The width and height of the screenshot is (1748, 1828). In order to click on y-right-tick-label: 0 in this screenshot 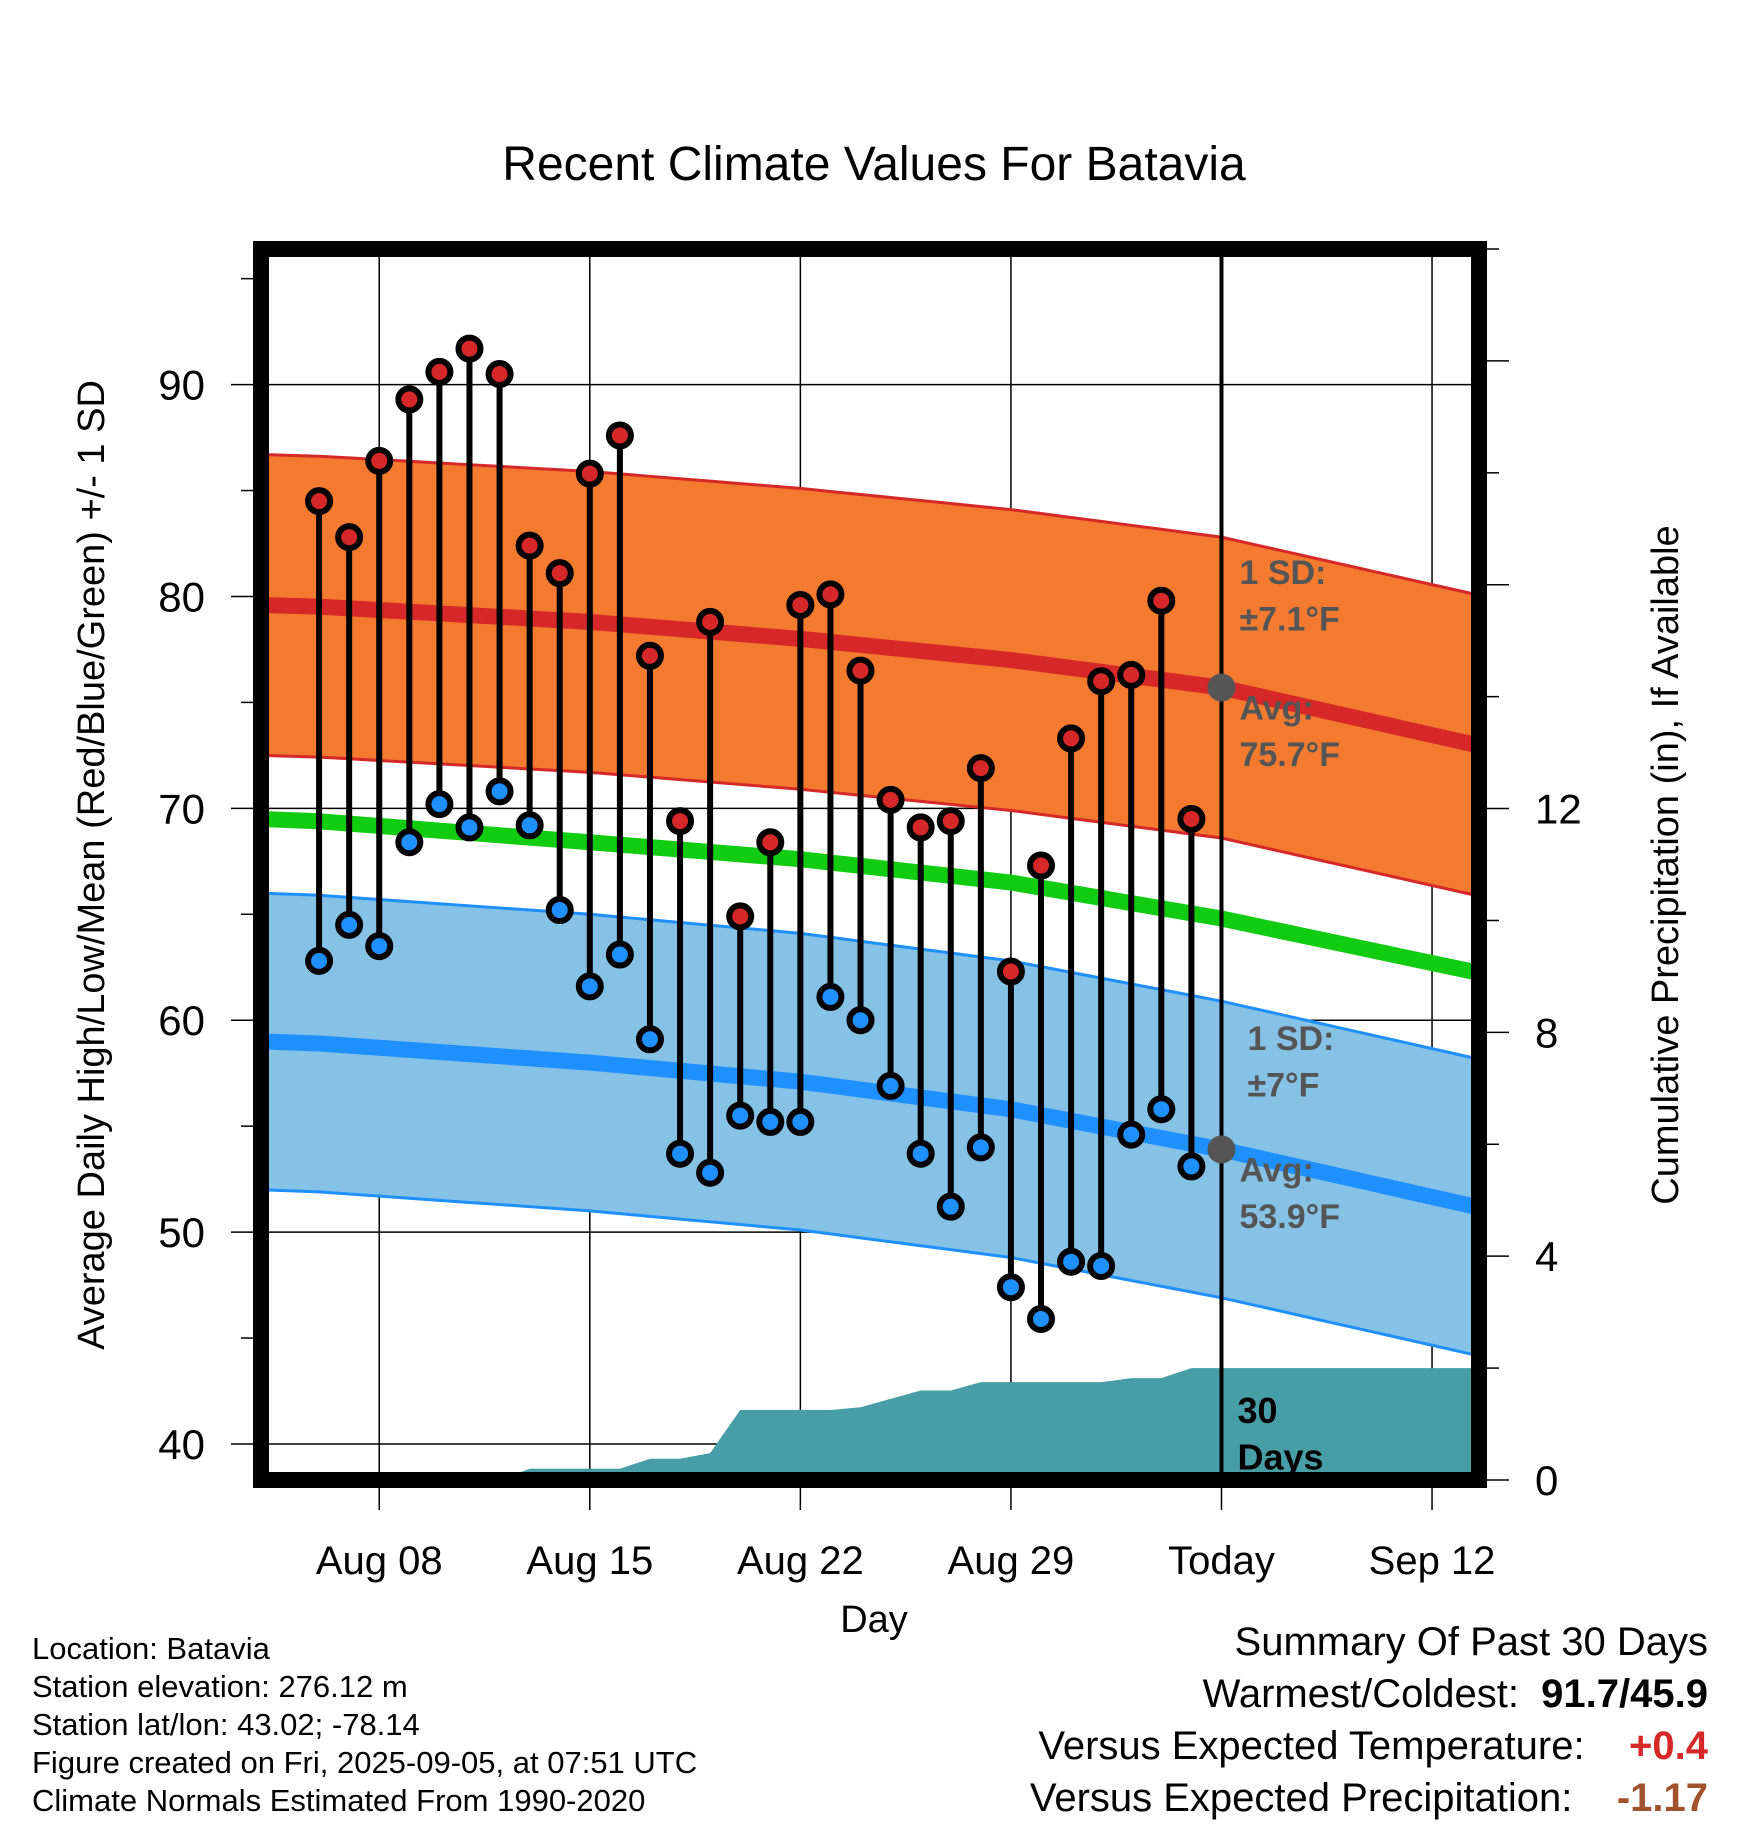, I will do `click(1546, 1480)`.